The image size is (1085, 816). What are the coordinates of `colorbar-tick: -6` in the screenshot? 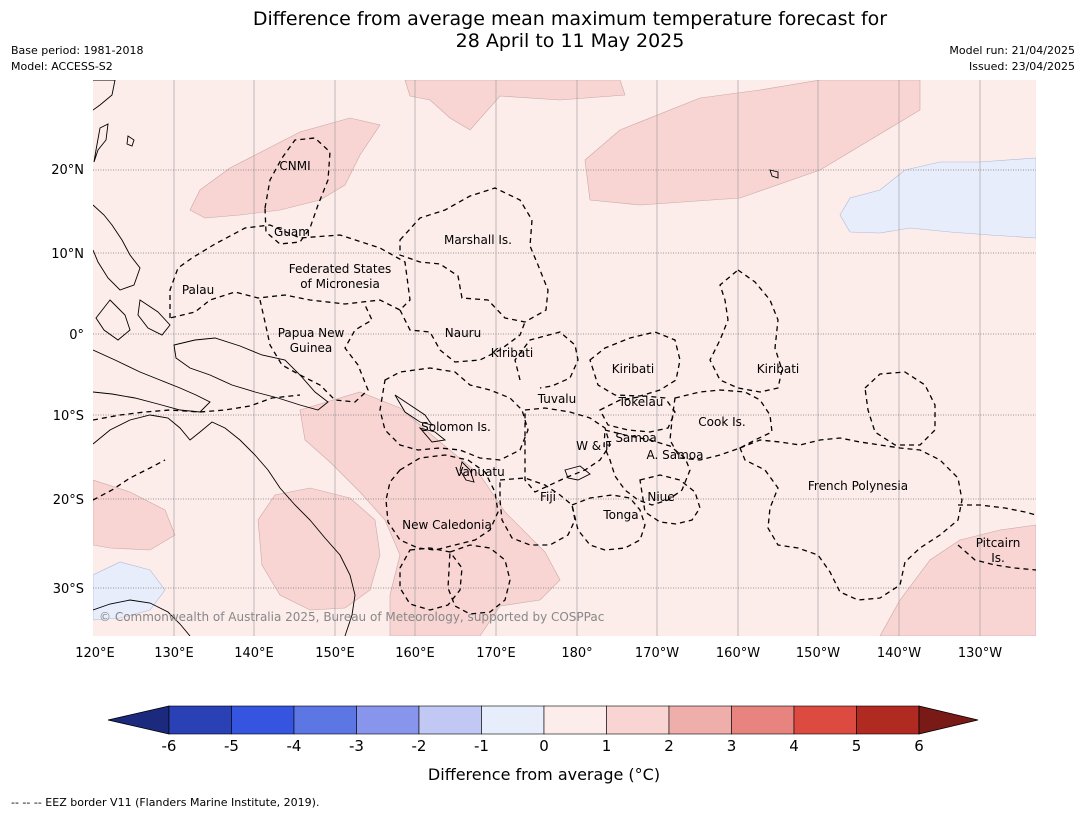 It's located at (169, 746).